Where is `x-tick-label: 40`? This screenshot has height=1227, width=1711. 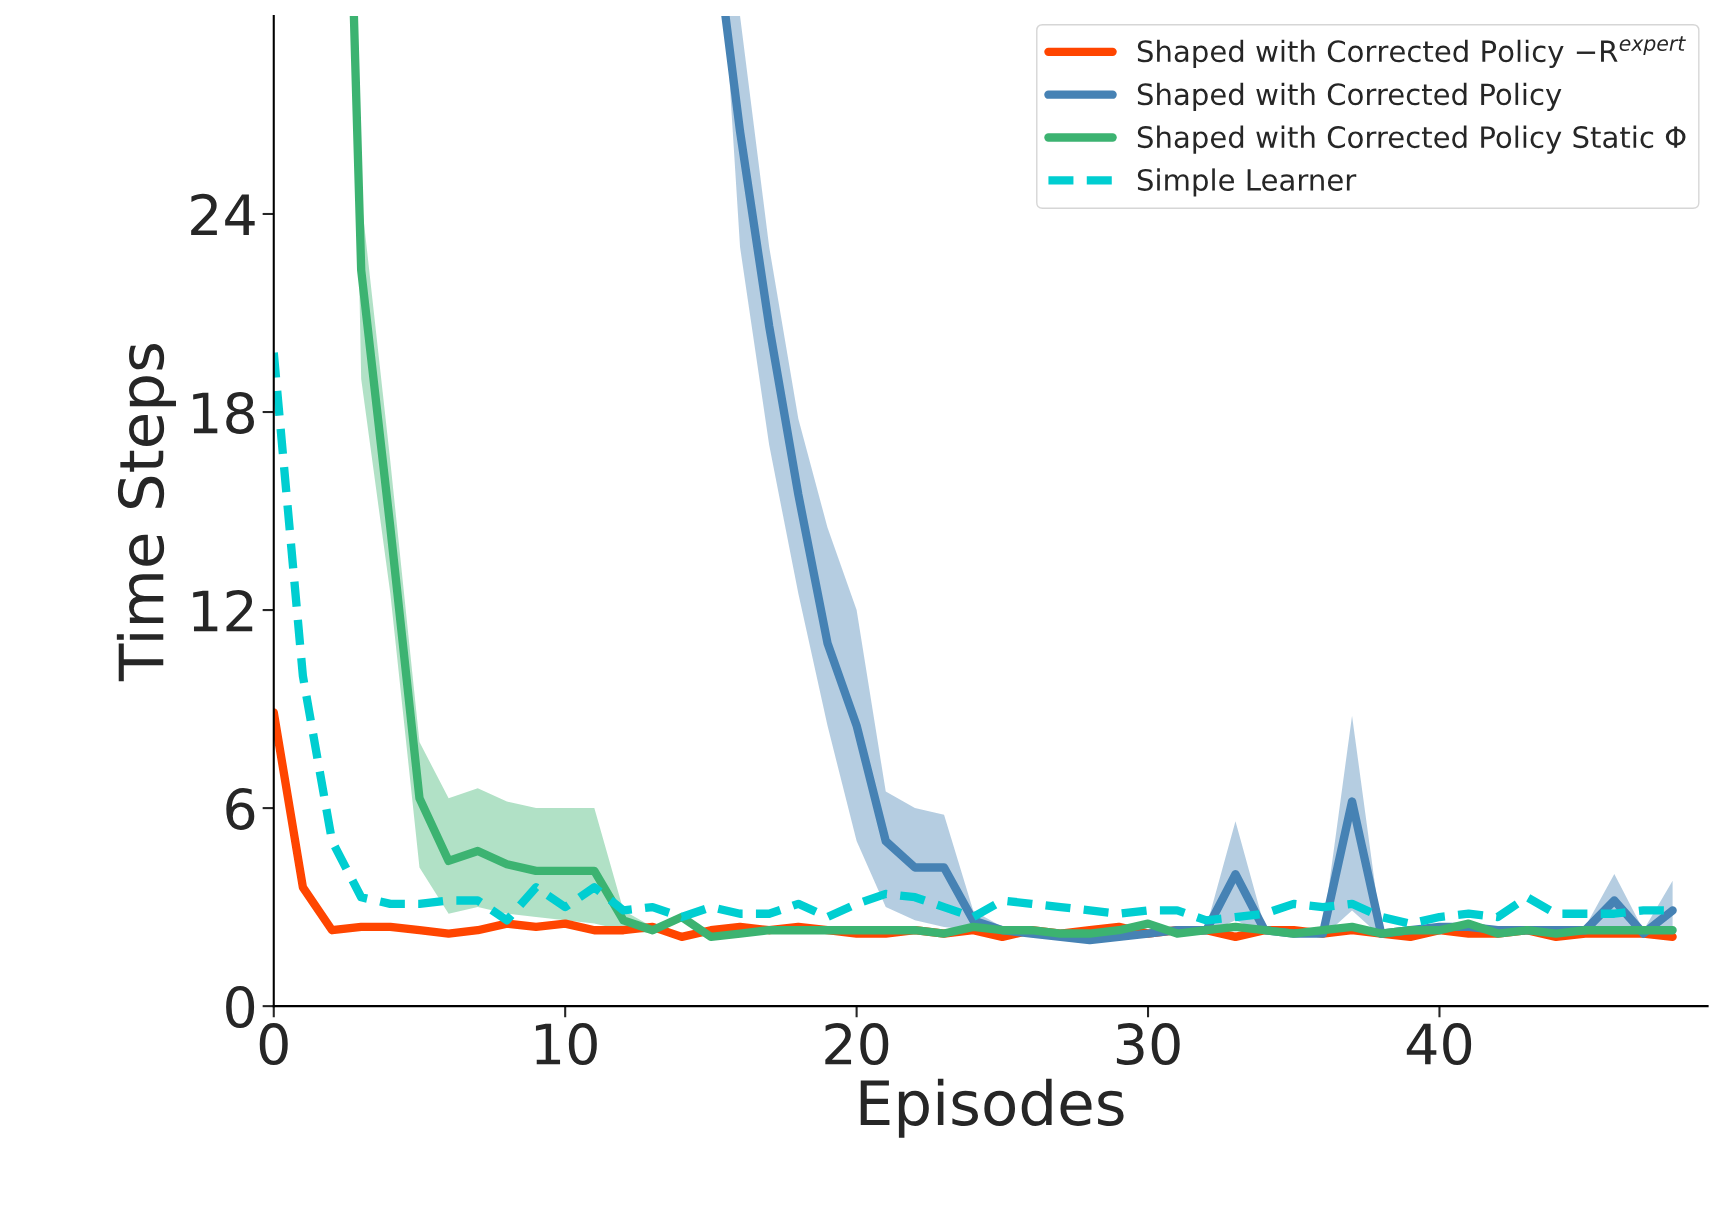 x-tick-label: 40 is located at coordinates (1439, 1044).